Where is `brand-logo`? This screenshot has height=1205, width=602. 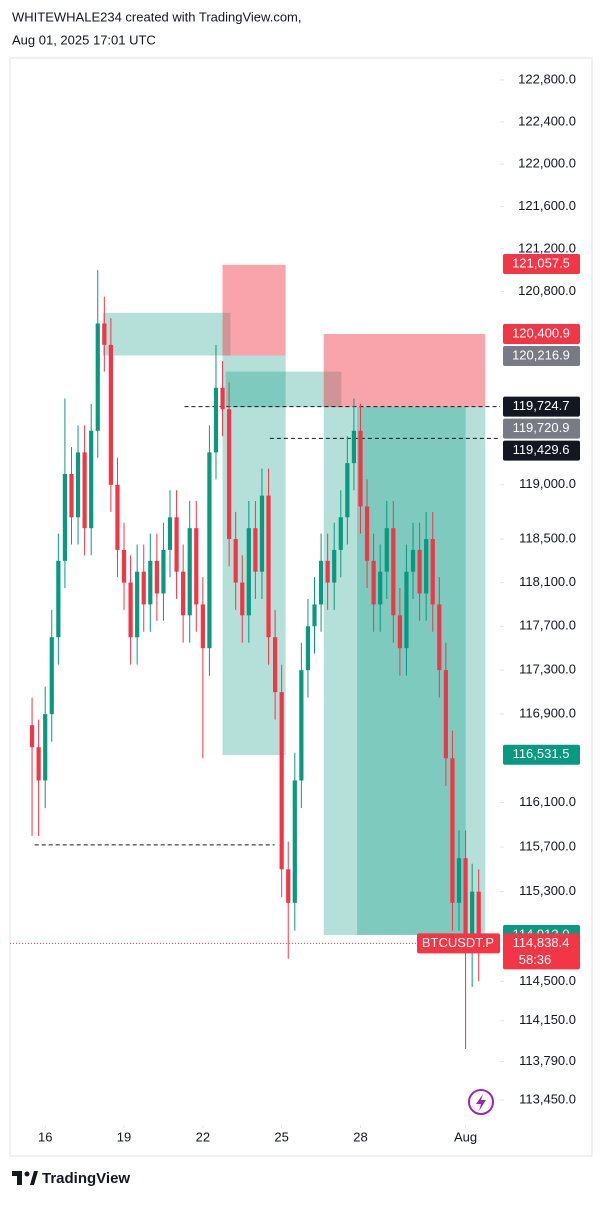 brand-logo is located at coordinates (25, 1178).